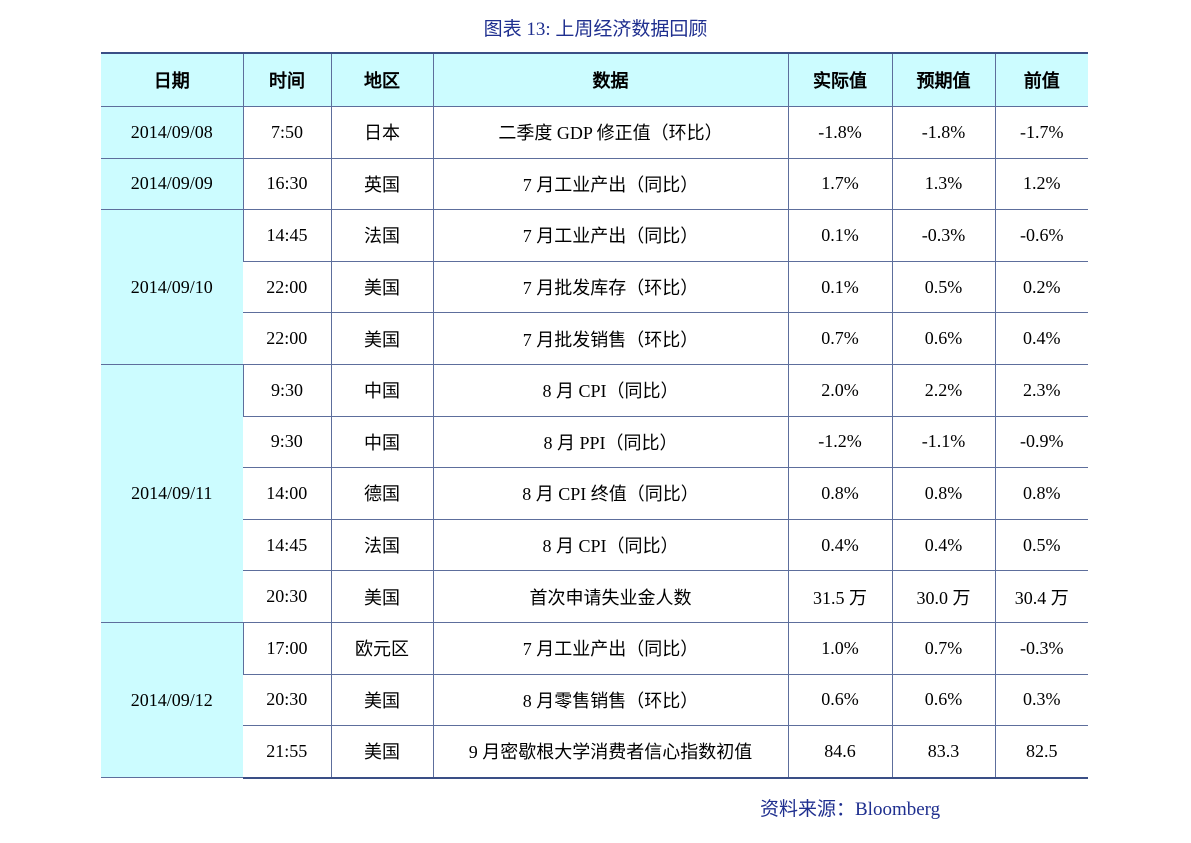 This screenshot has height=843, width=1191. What do you see at coordinates (381, 493) in the screenshot?
I see `region-cell: 德国` at bounding box center [381, 493].